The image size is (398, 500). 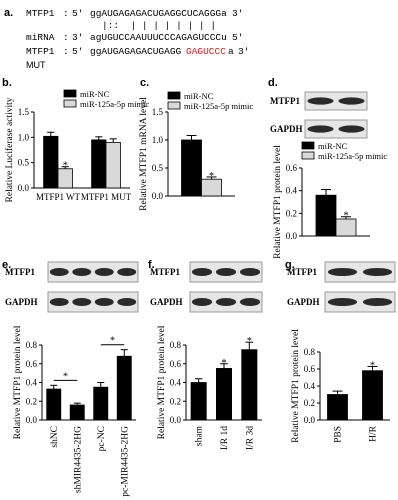 I want to click on panel-label: e., so click(x=6, y=265).